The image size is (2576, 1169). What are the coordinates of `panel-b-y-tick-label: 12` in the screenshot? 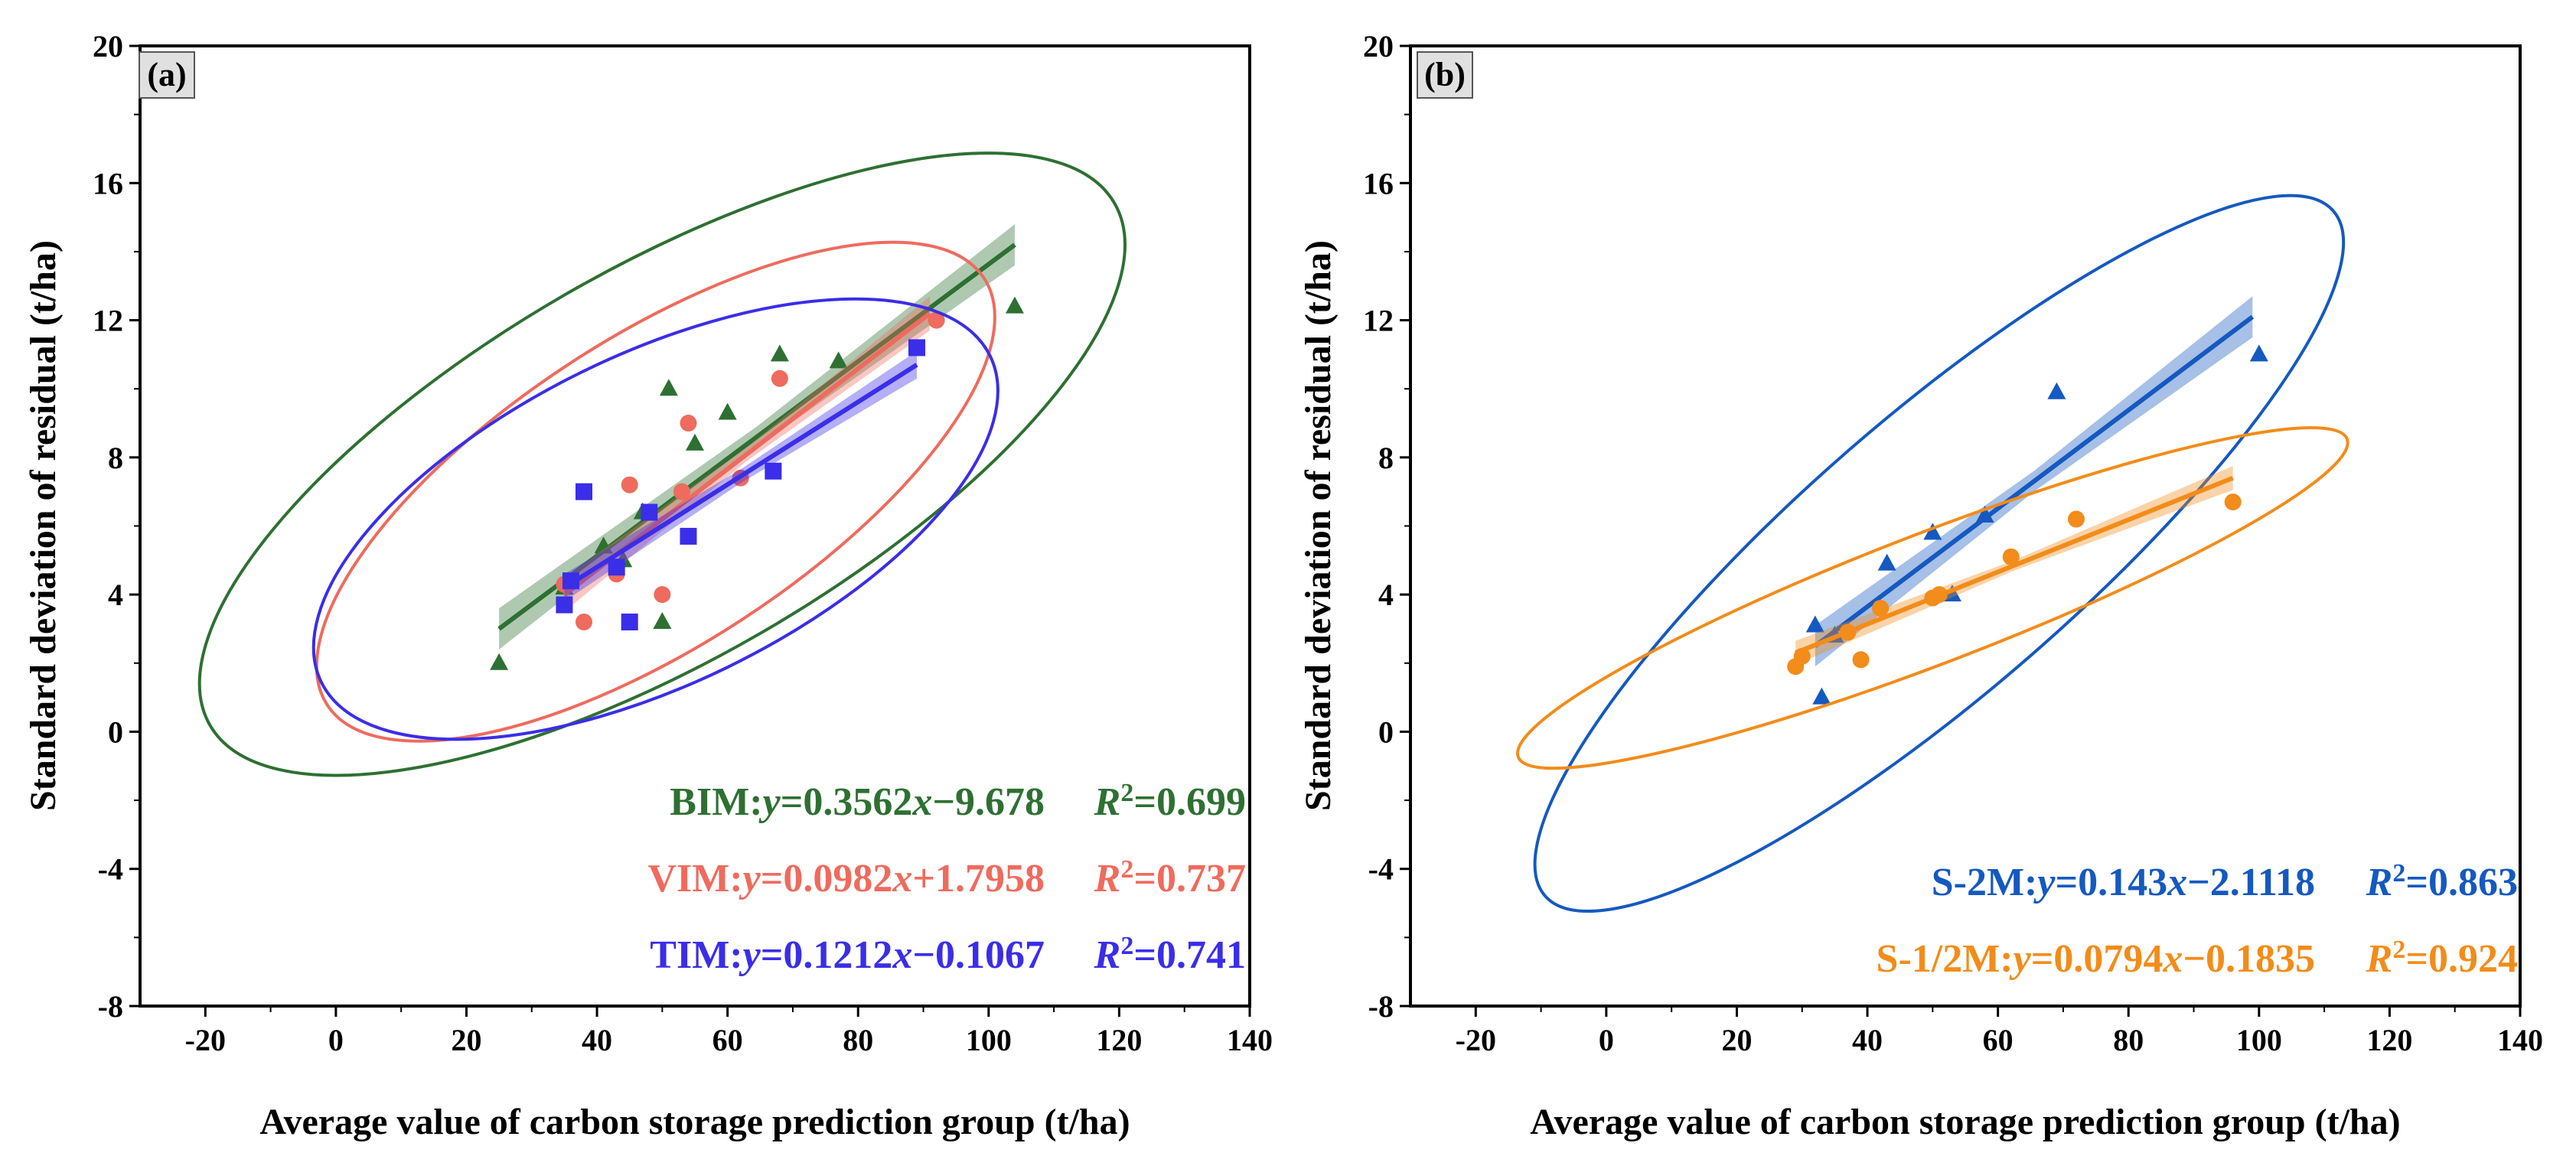 It's located at (1378, 321).